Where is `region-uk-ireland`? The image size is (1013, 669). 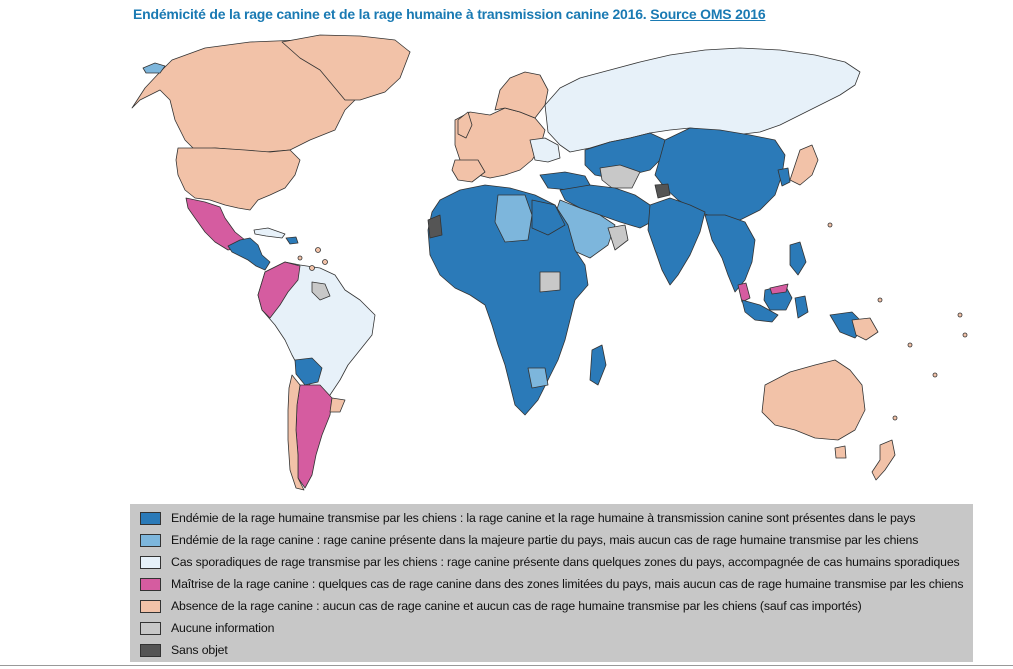 region-uk-ireland is located at coordinates (465, 125).